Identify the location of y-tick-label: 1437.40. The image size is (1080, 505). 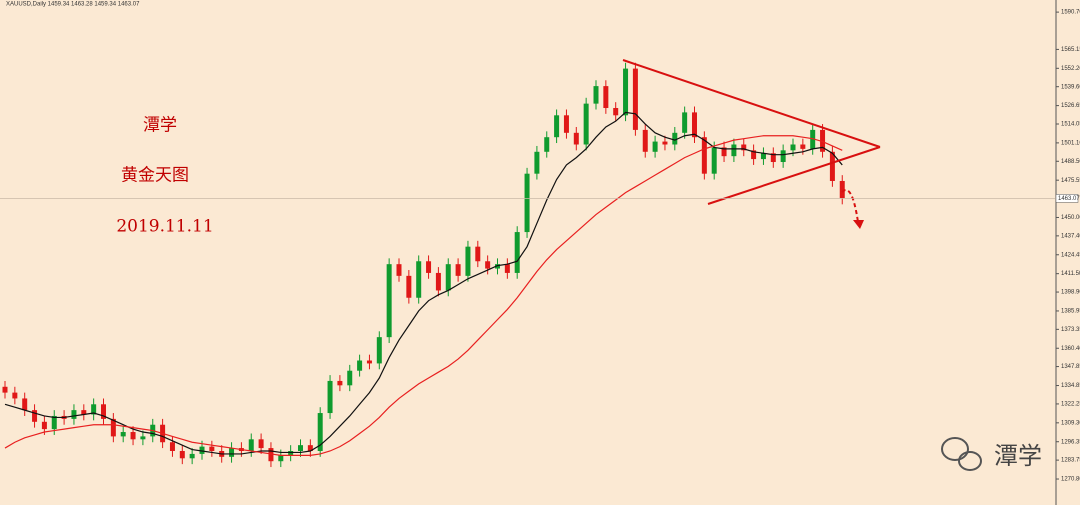
(1070, 236).